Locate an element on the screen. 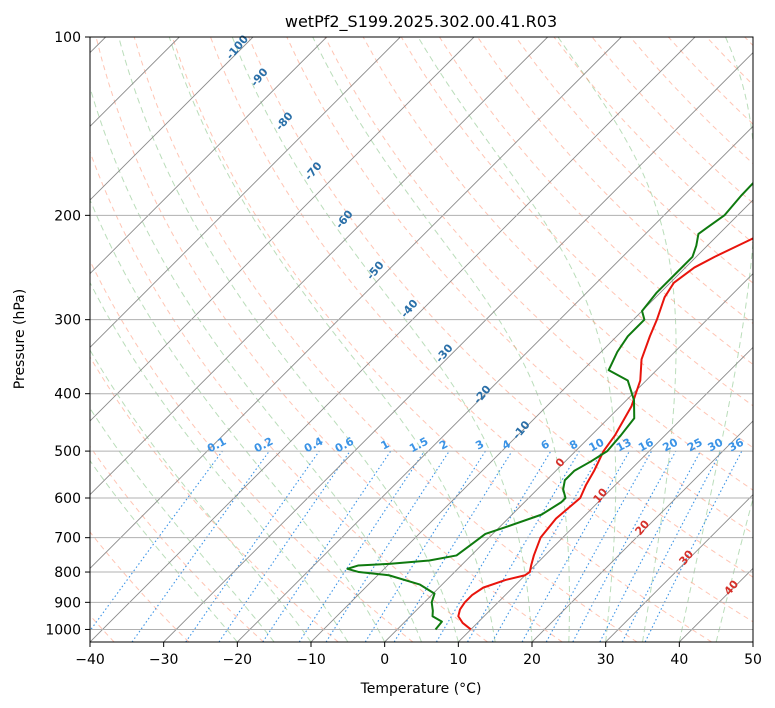  mixing-ratio-label: 20 is located at coordinates (670, 445).